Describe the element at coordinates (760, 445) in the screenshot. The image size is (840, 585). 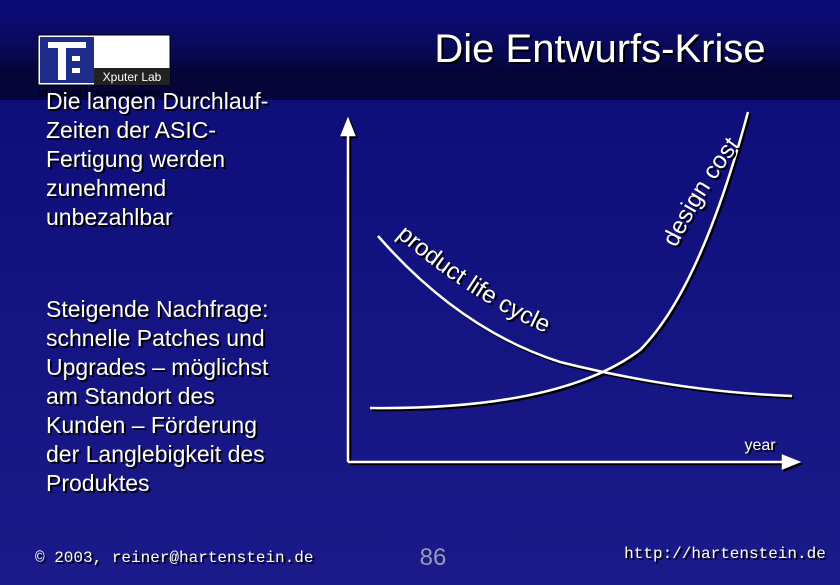
I see `axis-label: year` at that location.